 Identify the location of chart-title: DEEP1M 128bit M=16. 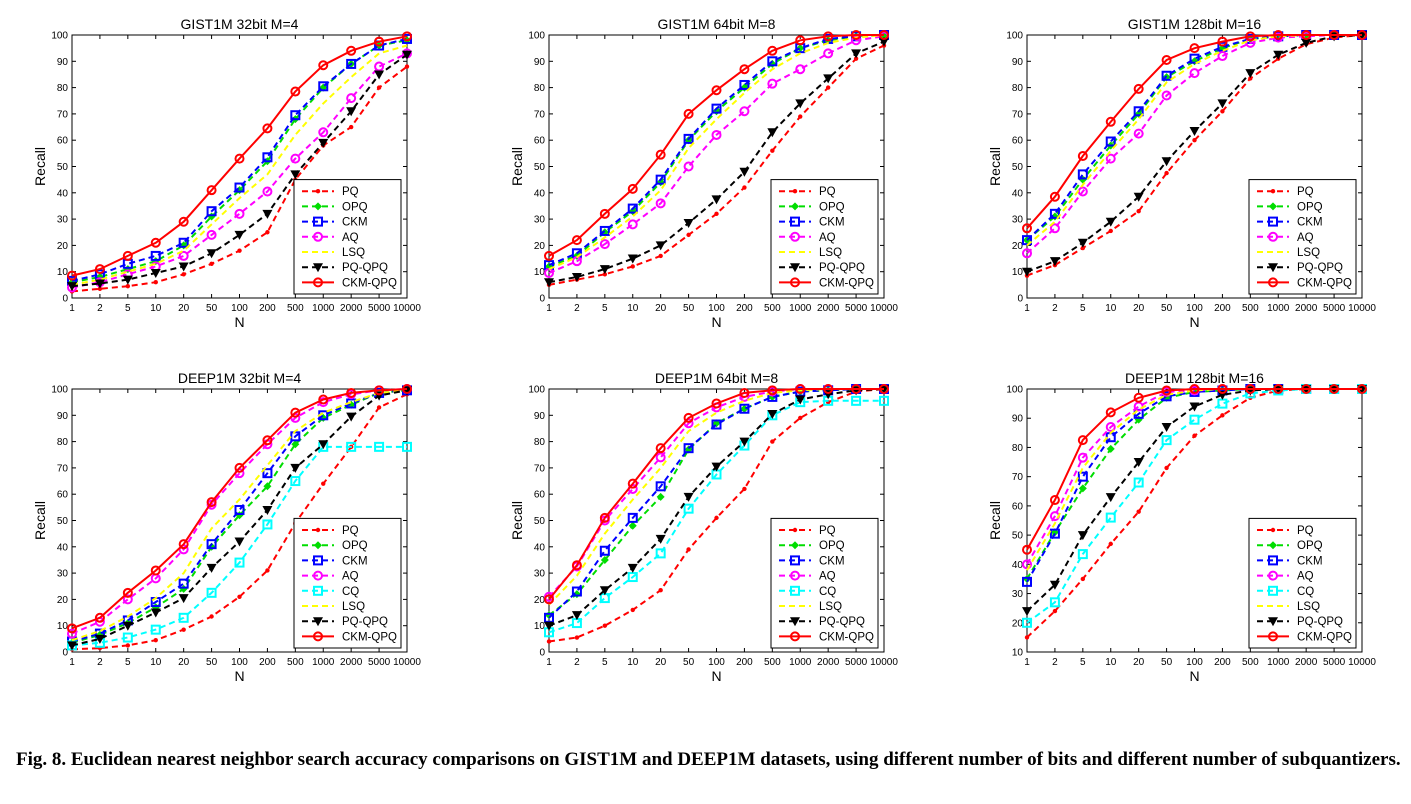
(1194, 378).